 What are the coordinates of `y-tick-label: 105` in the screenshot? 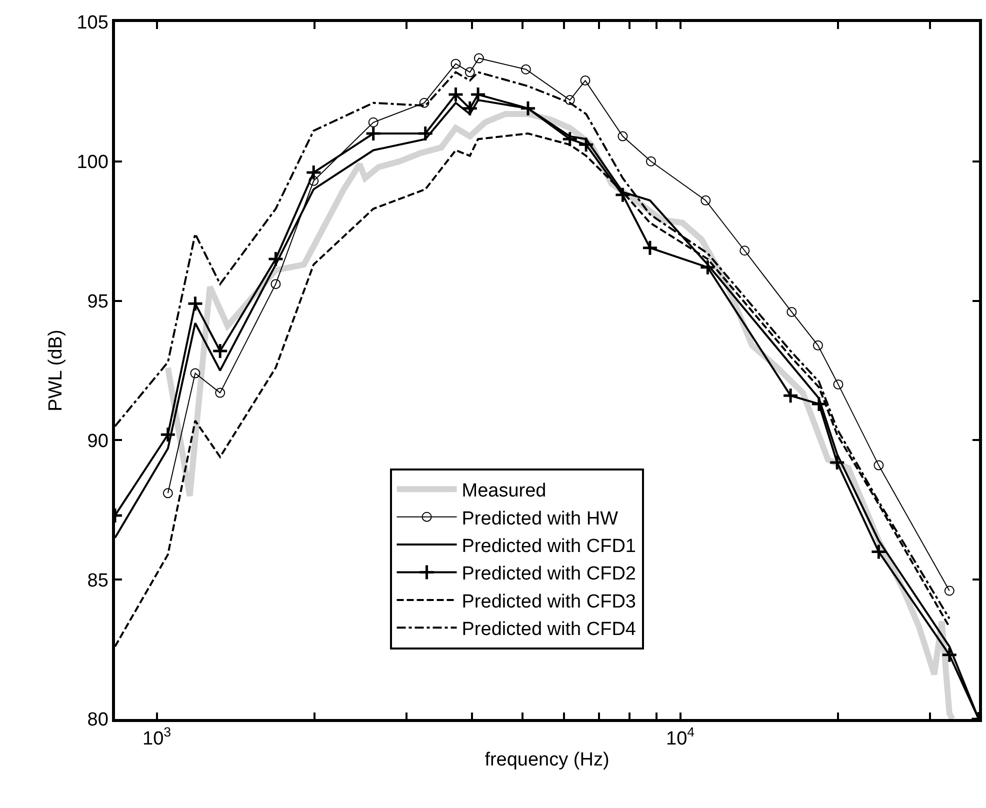 It's located at (92, 23).